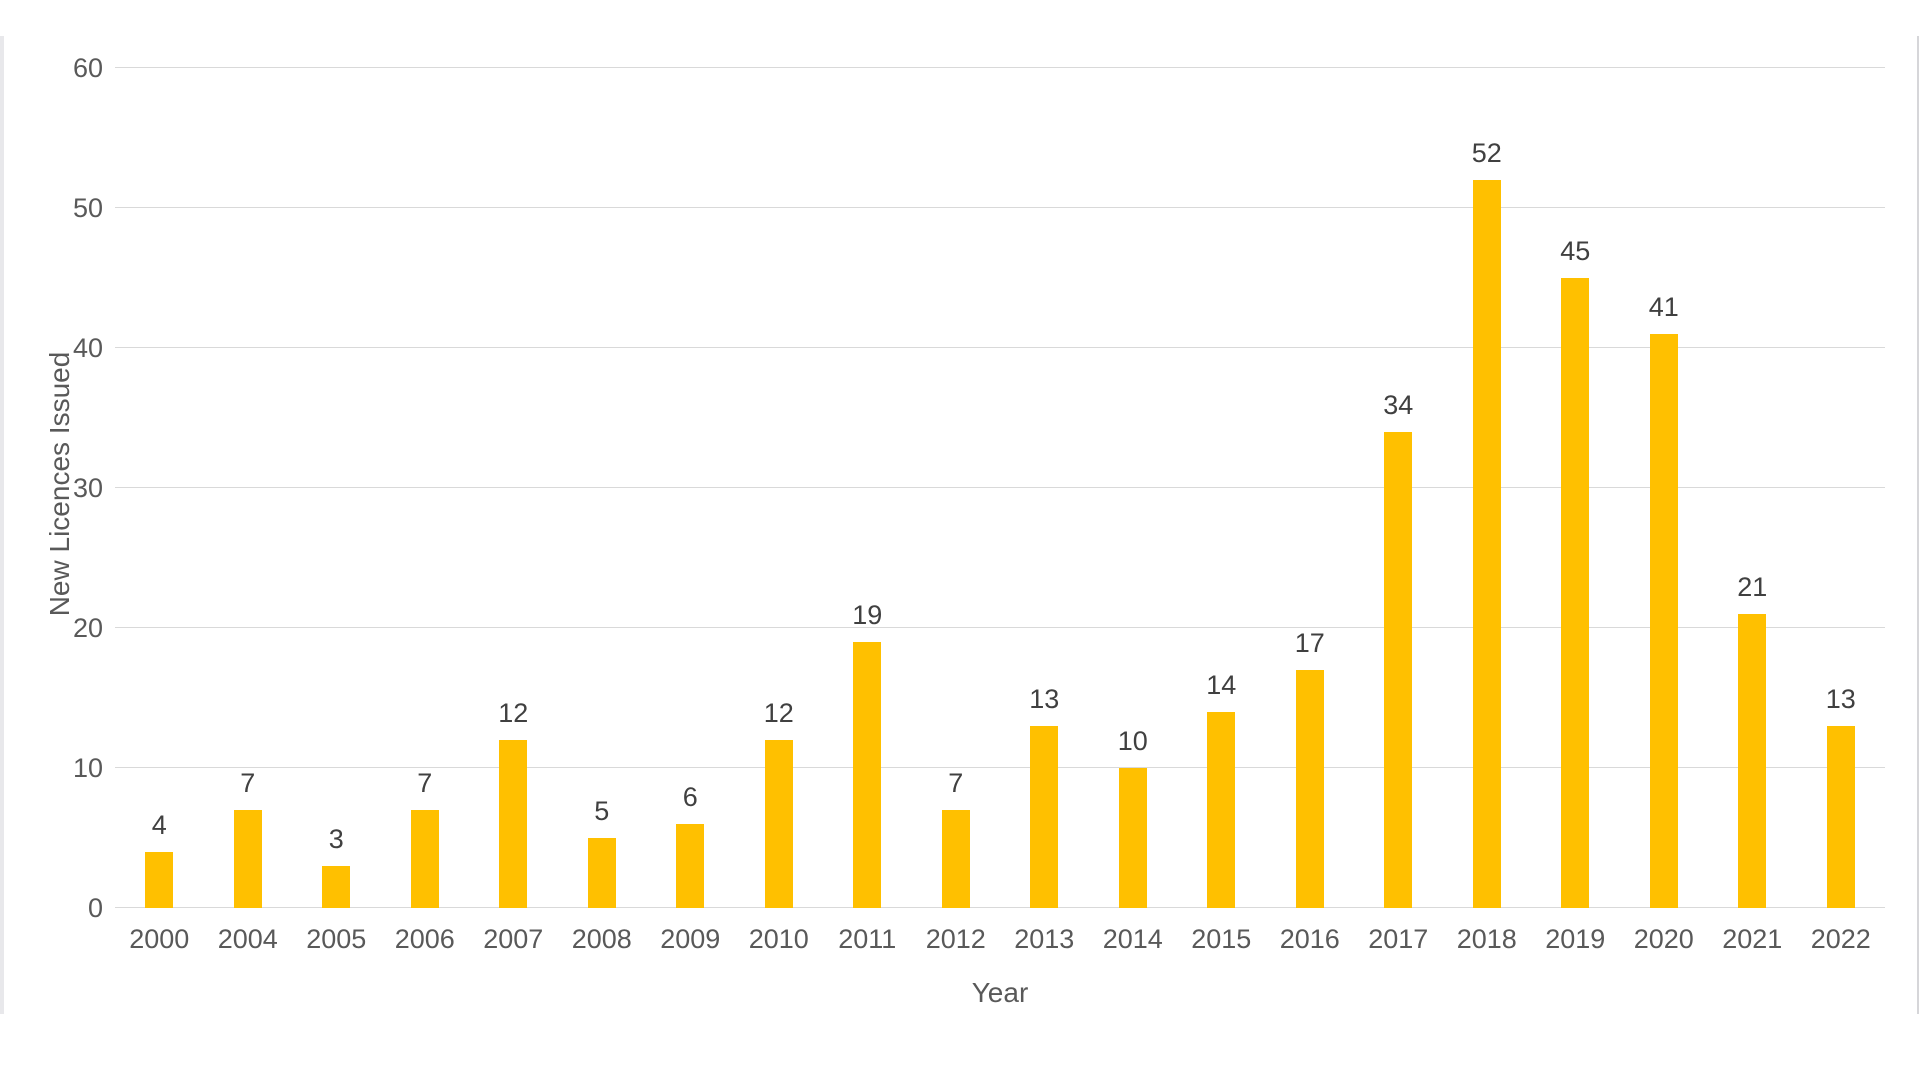 Image resolution: width=1920 pixels, height=1080 pixels. Describe the element at coordinates (87, 208) in the screenshot. I see `y-tick-label-50: 50` at that location.